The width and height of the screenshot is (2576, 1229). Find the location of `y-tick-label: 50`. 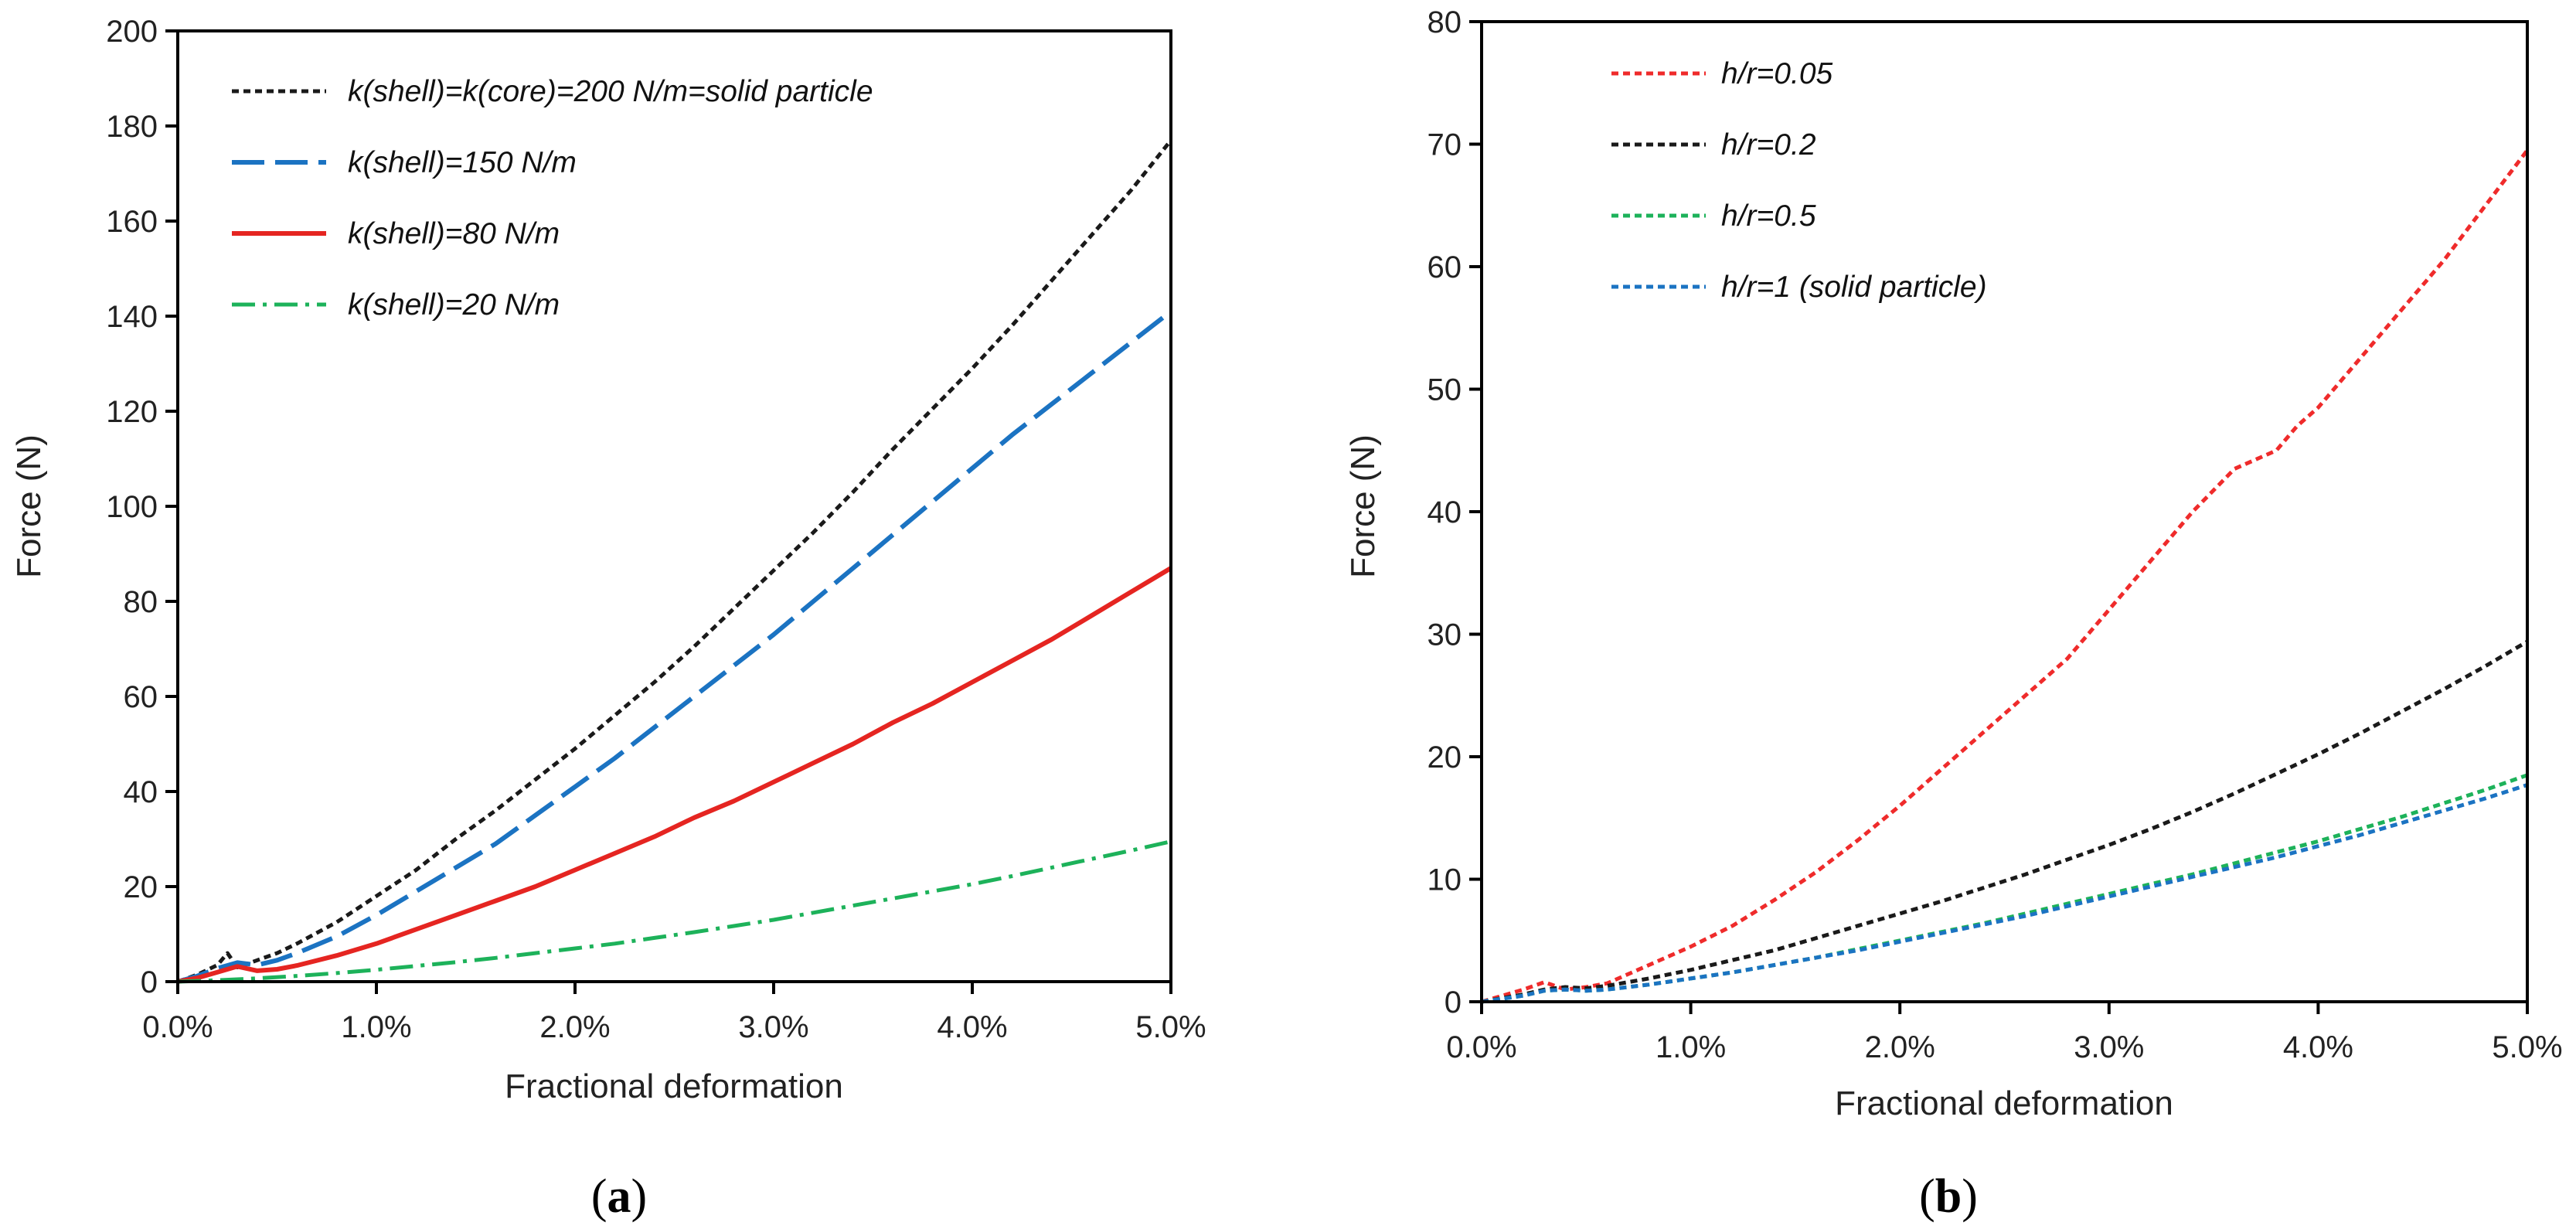

y-tick-label: 50 is located at coordinates (1445, 390).